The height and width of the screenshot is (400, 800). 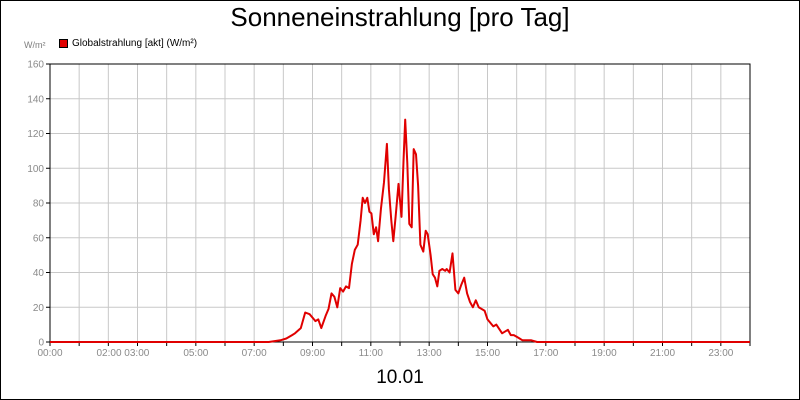 I want to click on y-tick-label: 0, so click(x=41, y=343).